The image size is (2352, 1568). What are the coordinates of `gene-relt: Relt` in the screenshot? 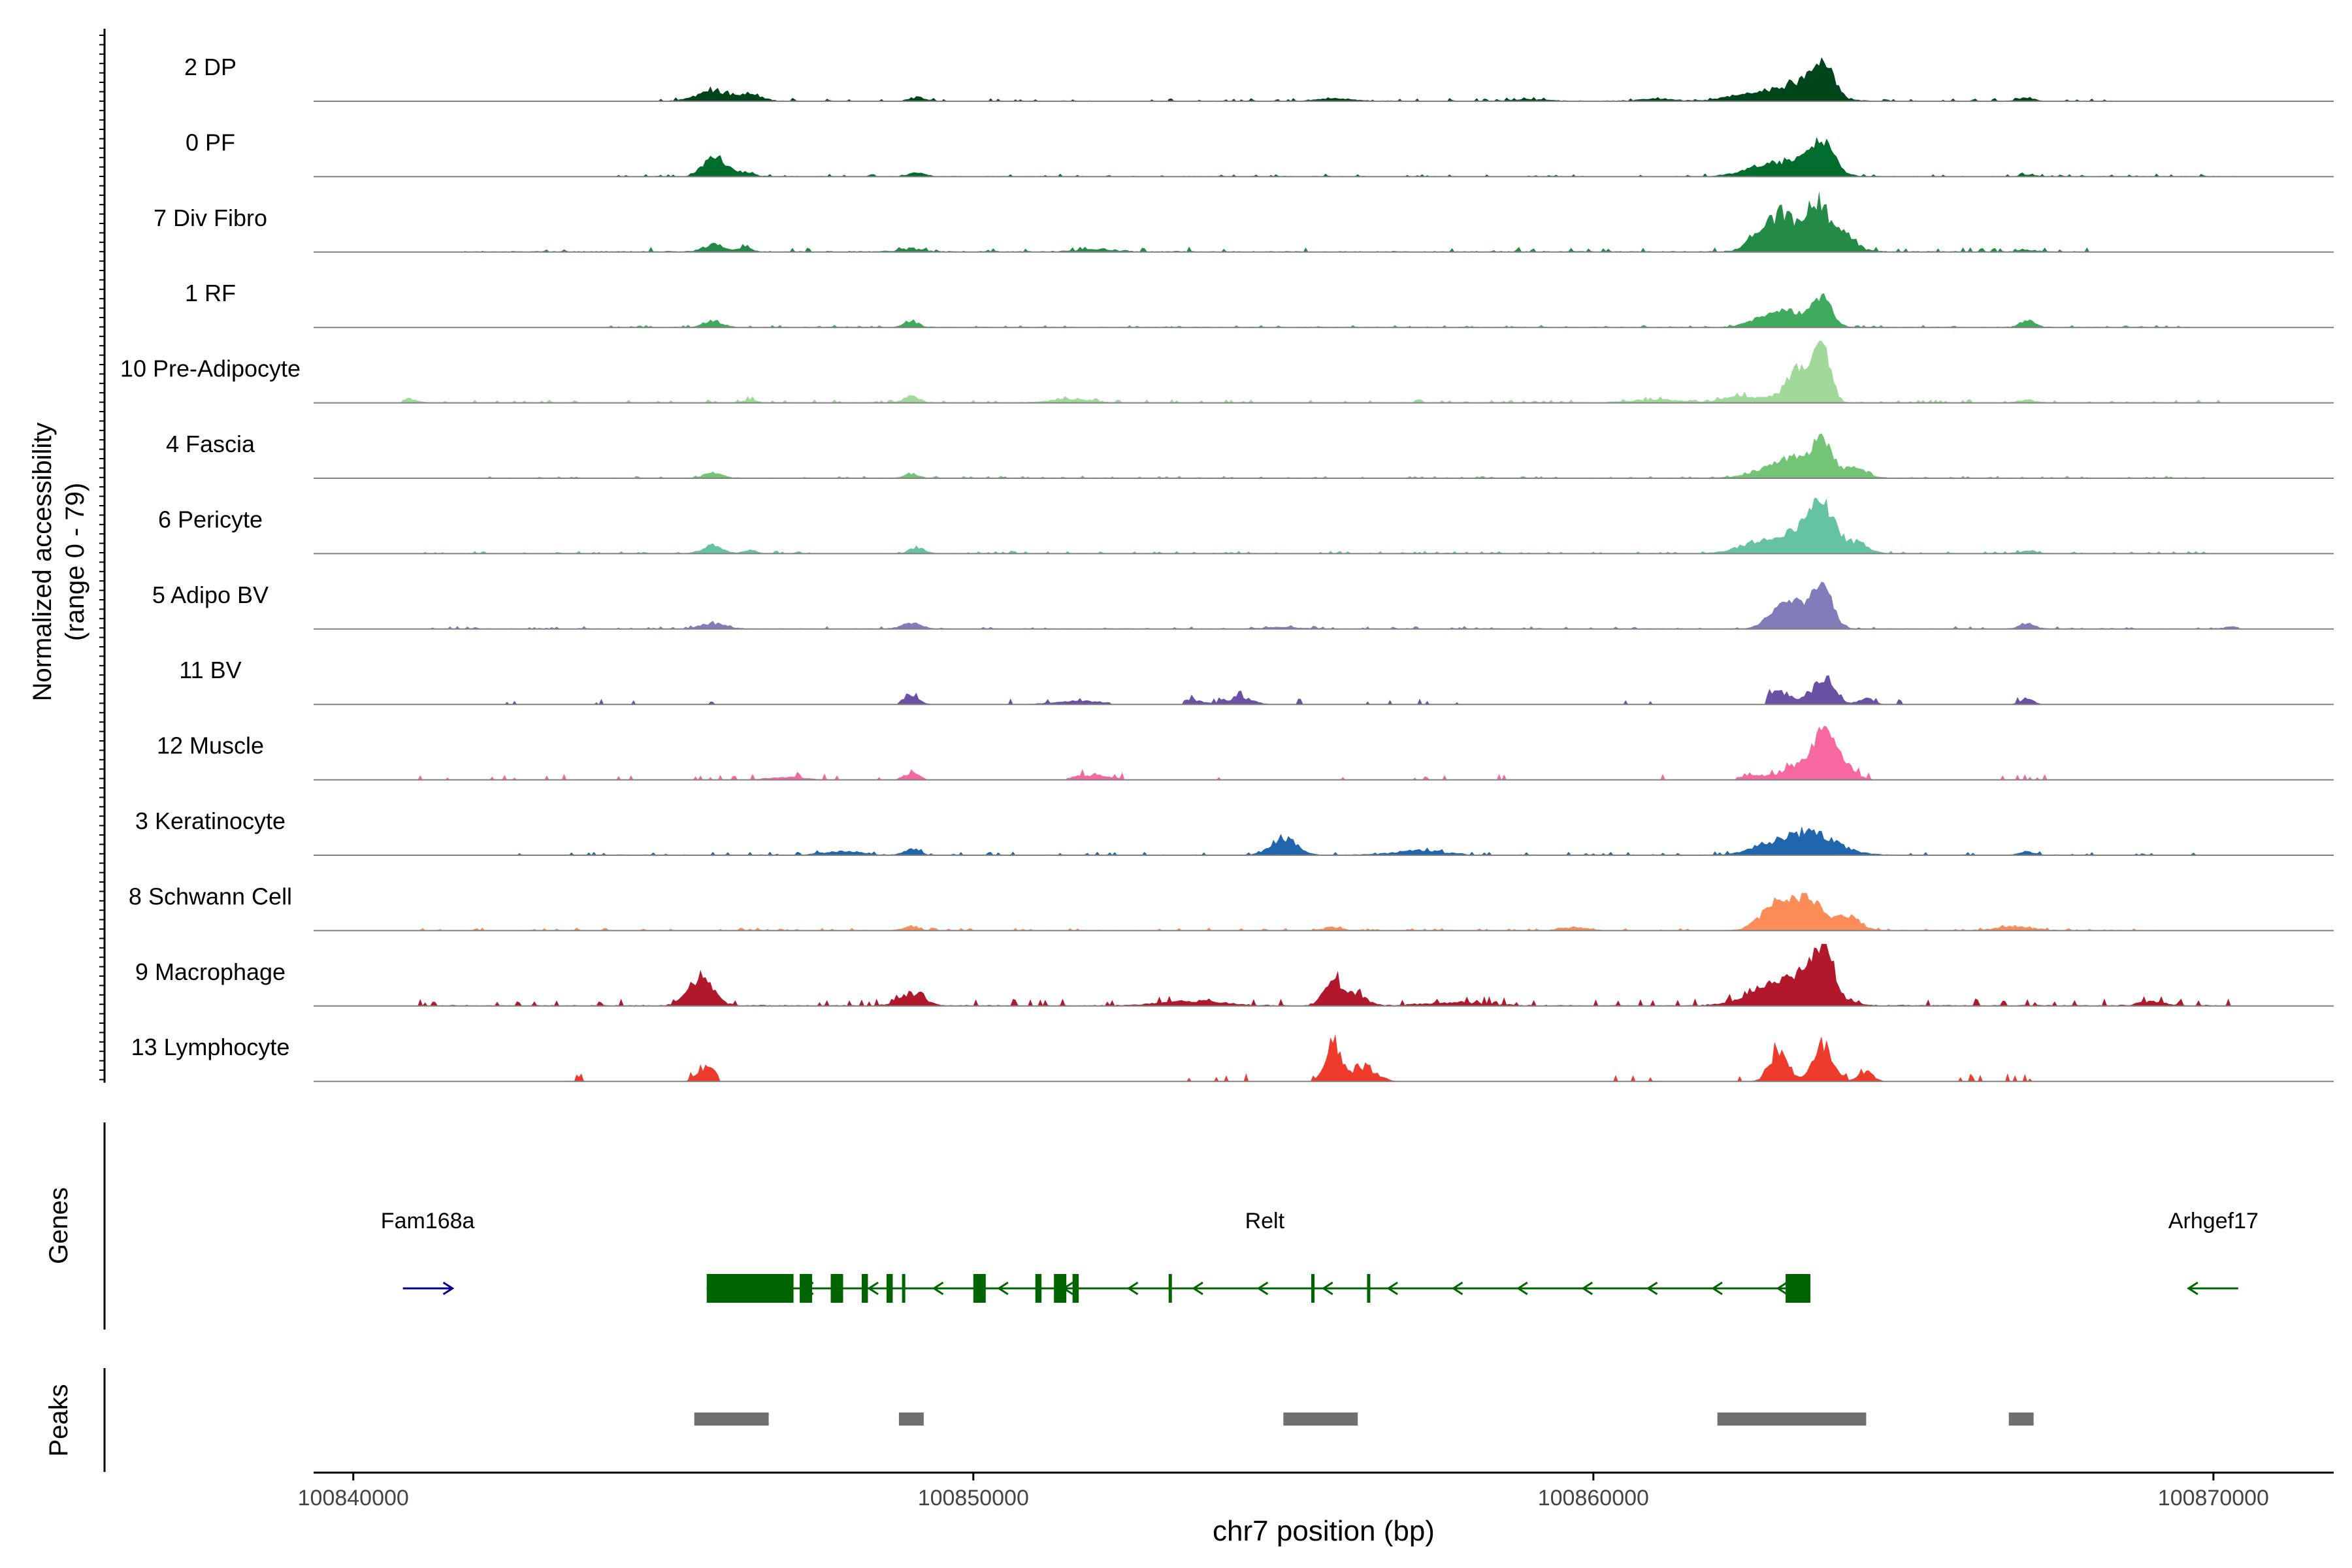 It's located at (1258, 1256).